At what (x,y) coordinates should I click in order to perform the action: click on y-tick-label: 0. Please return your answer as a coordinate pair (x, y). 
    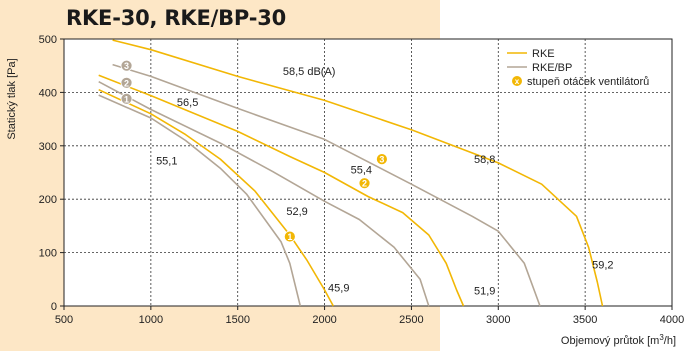
    Looking at the image, I should click on (54, 307).